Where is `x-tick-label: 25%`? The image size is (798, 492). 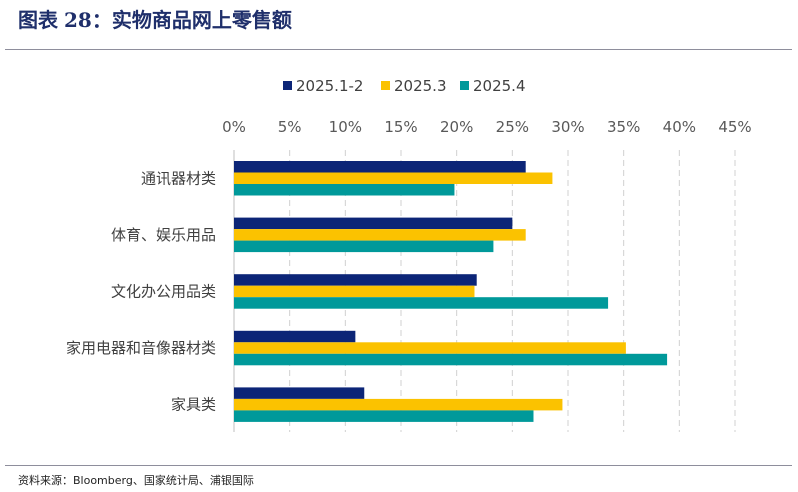
x-tick-label: 25% is located at coordinates (512, 127).